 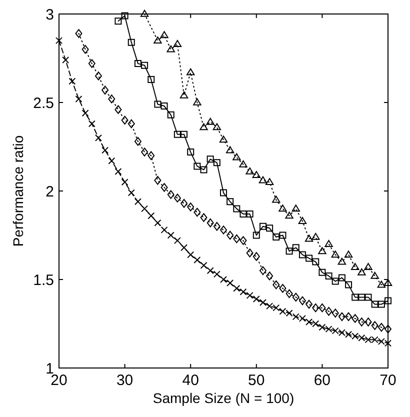 What do you see at coordinates (43, 103) in the screenshot?
I see `y-tick-label: 2.5` at bounding box center [43, 103].